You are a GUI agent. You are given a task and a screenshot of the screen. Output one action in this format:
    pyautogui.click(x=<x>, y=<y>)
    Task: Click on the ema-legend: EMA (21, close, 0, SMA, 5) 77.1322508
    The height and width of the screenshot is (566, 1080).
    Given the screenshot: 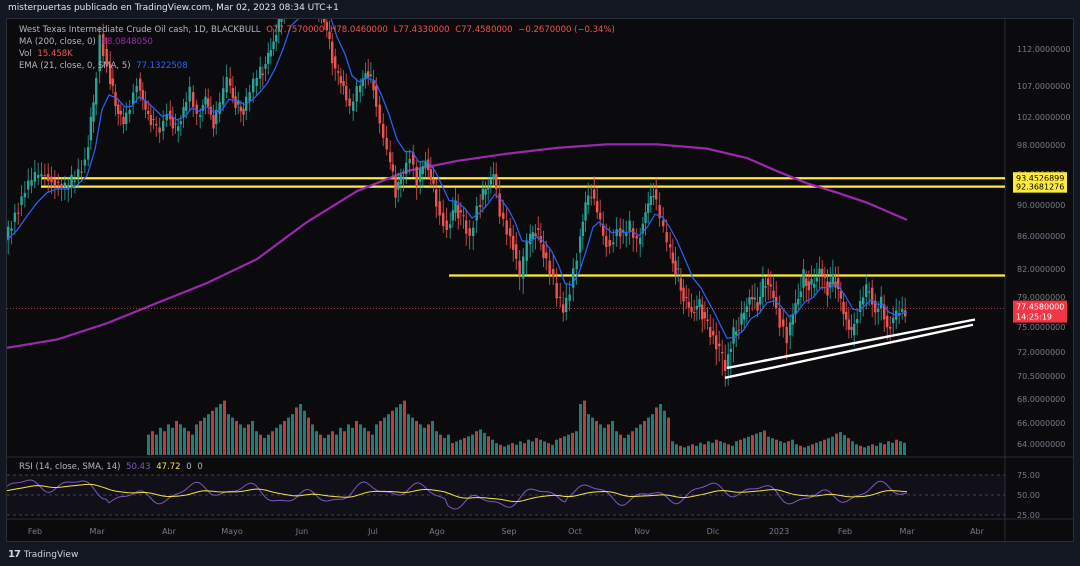 What is the action you would take?
    pyautogui.click(x=103, y=66)
    